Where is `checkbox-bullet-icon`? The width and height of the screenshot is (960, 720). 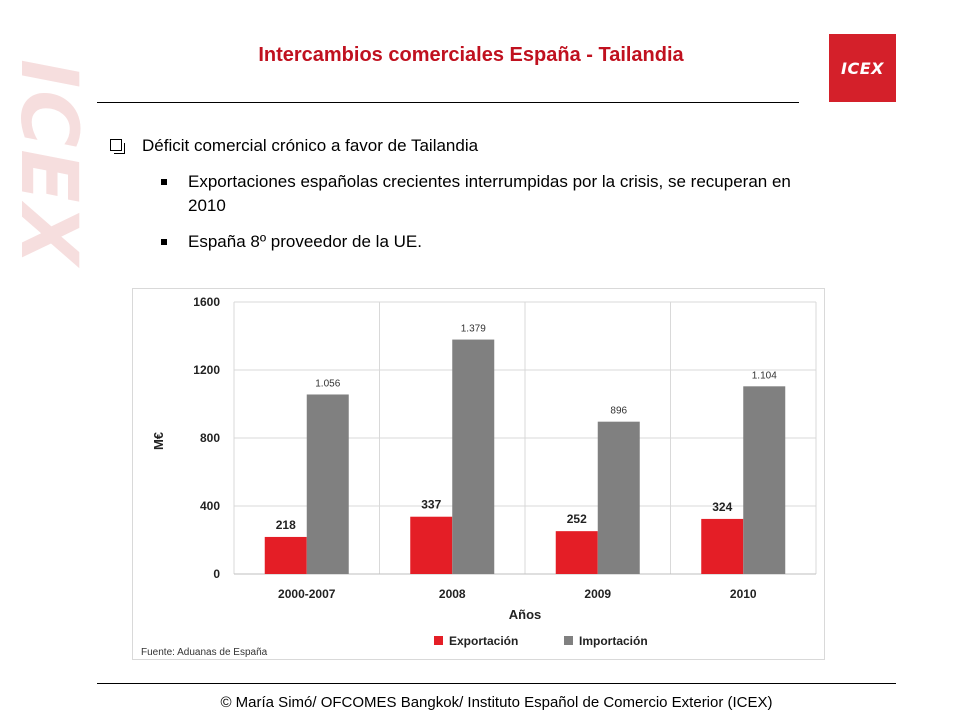 checkbox-bullet-icon is located at coordinates (117, 146).